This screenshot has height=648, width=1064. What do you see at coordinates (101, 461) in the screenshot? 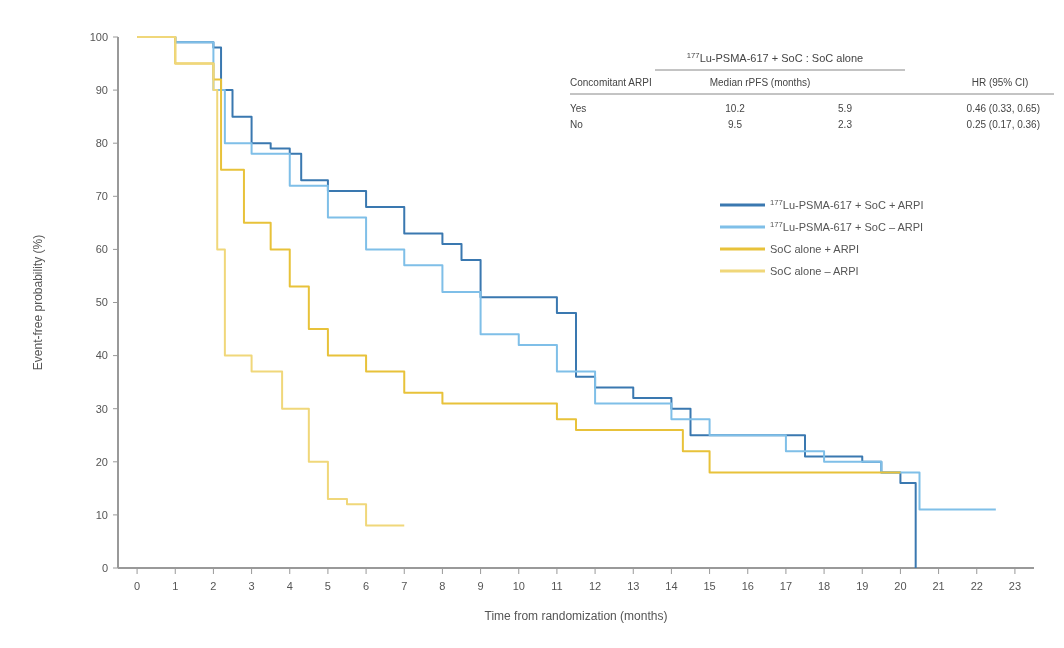
I see `y-tick-label: 20` at bounding box center [101, 461].